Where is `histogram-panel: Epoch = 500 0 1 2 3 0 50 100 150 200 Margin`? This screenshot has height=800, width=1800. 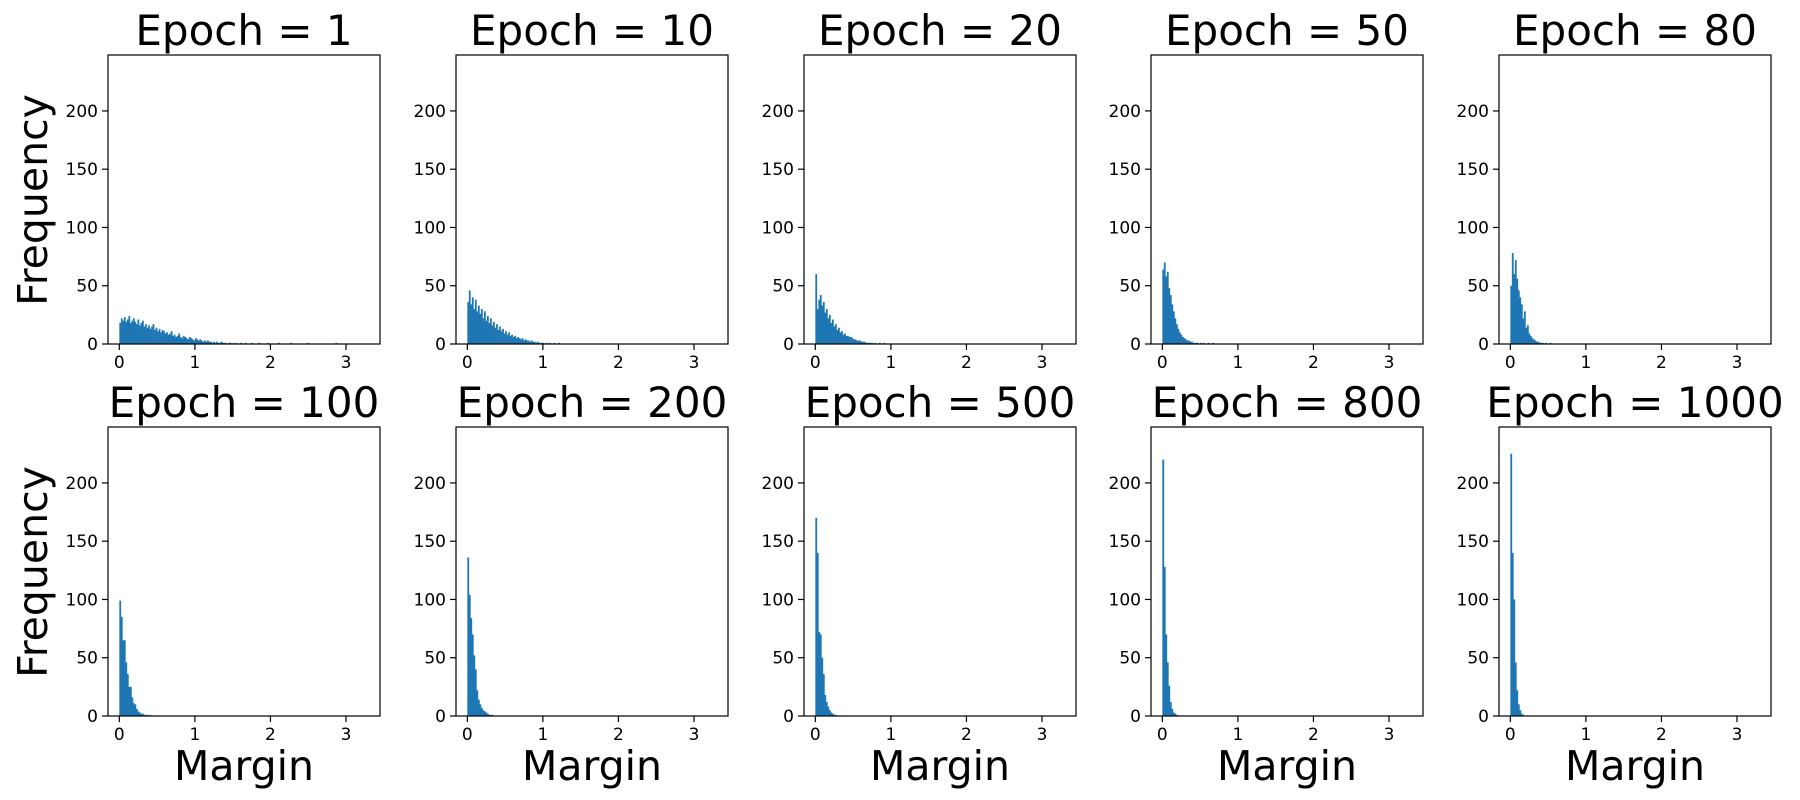 histogram-panel: Epoch = 500 0 1 2 3 0 50 100 150 200 Margin is located at coordinates (919, 584).